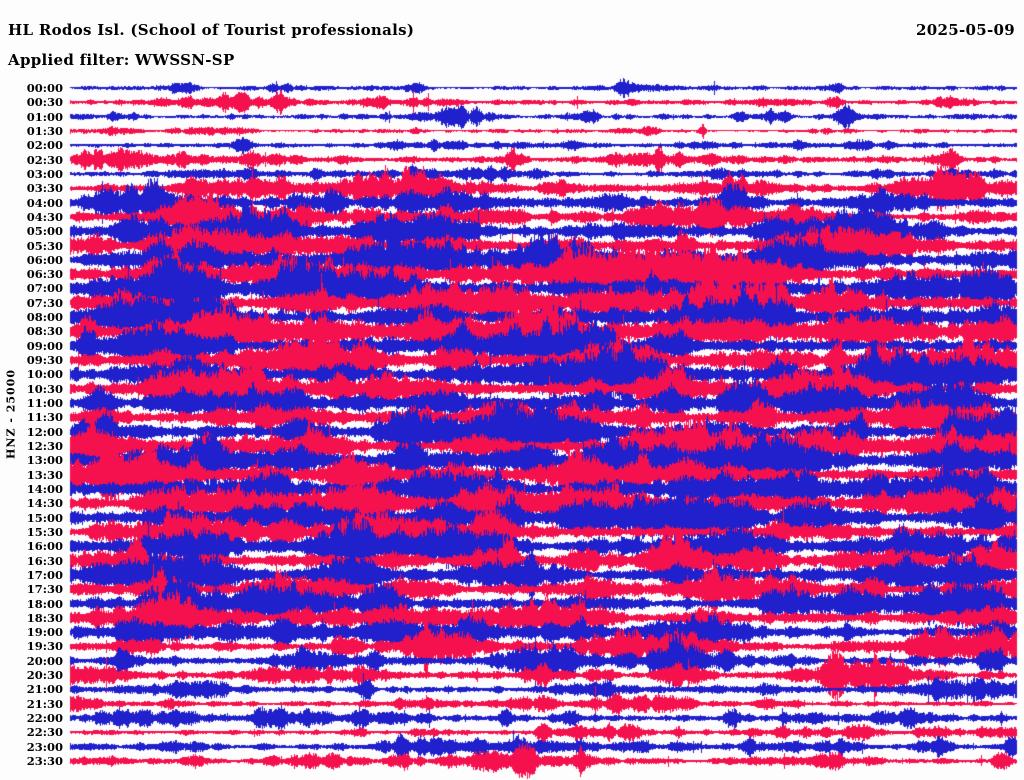 This screenshot has height=780, width=1024. What do you see at coordinates (44, 689) in the screenshot?
I see `time-label: 21:00` at bounding box center [44, 689].